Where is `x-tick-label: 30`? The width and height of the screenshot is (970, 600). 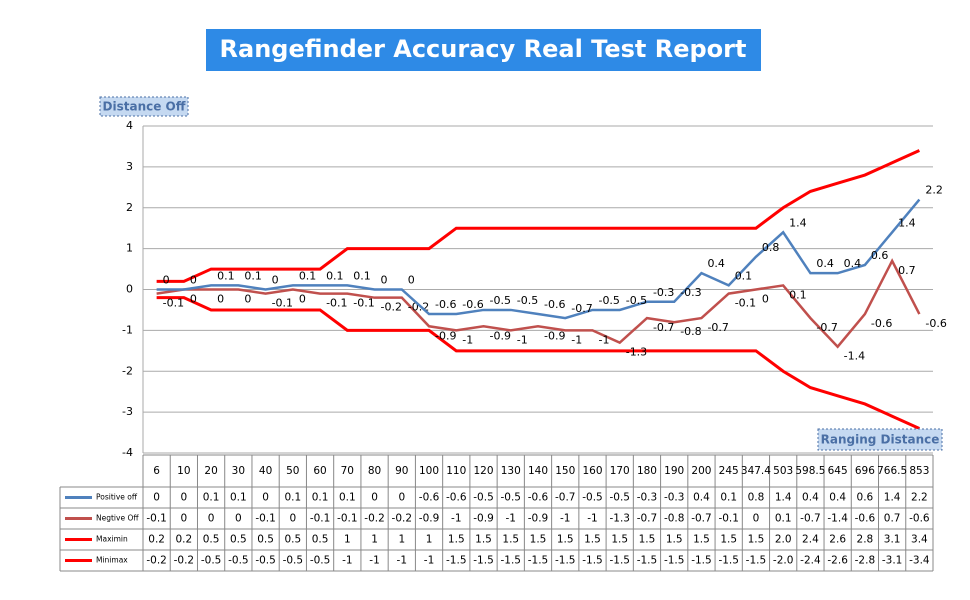 x-tick-label: 30 is located at coordinates (238, 471).